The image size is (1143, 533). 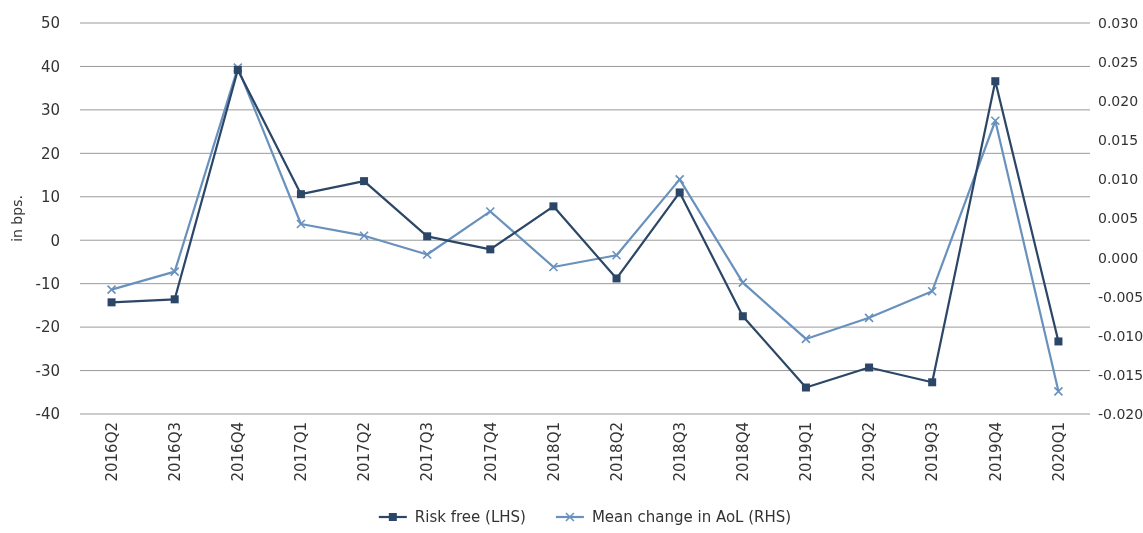 What do you see at coordinates (1120, 413) in the screenshot?
I see `y2-tick-label: -0.020` at bounding box center [1120, 413].